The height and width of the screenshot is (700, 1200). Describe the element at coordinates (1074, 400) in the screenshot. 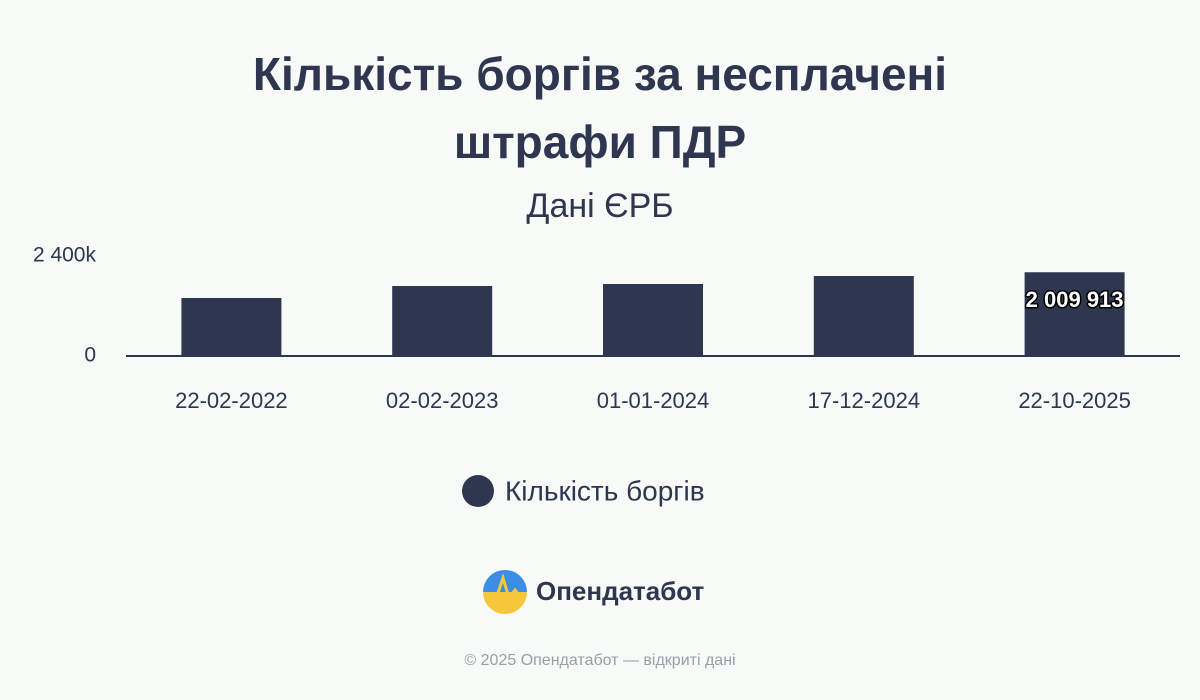

I see `x-tick-label: 22-10-2025` at that location.